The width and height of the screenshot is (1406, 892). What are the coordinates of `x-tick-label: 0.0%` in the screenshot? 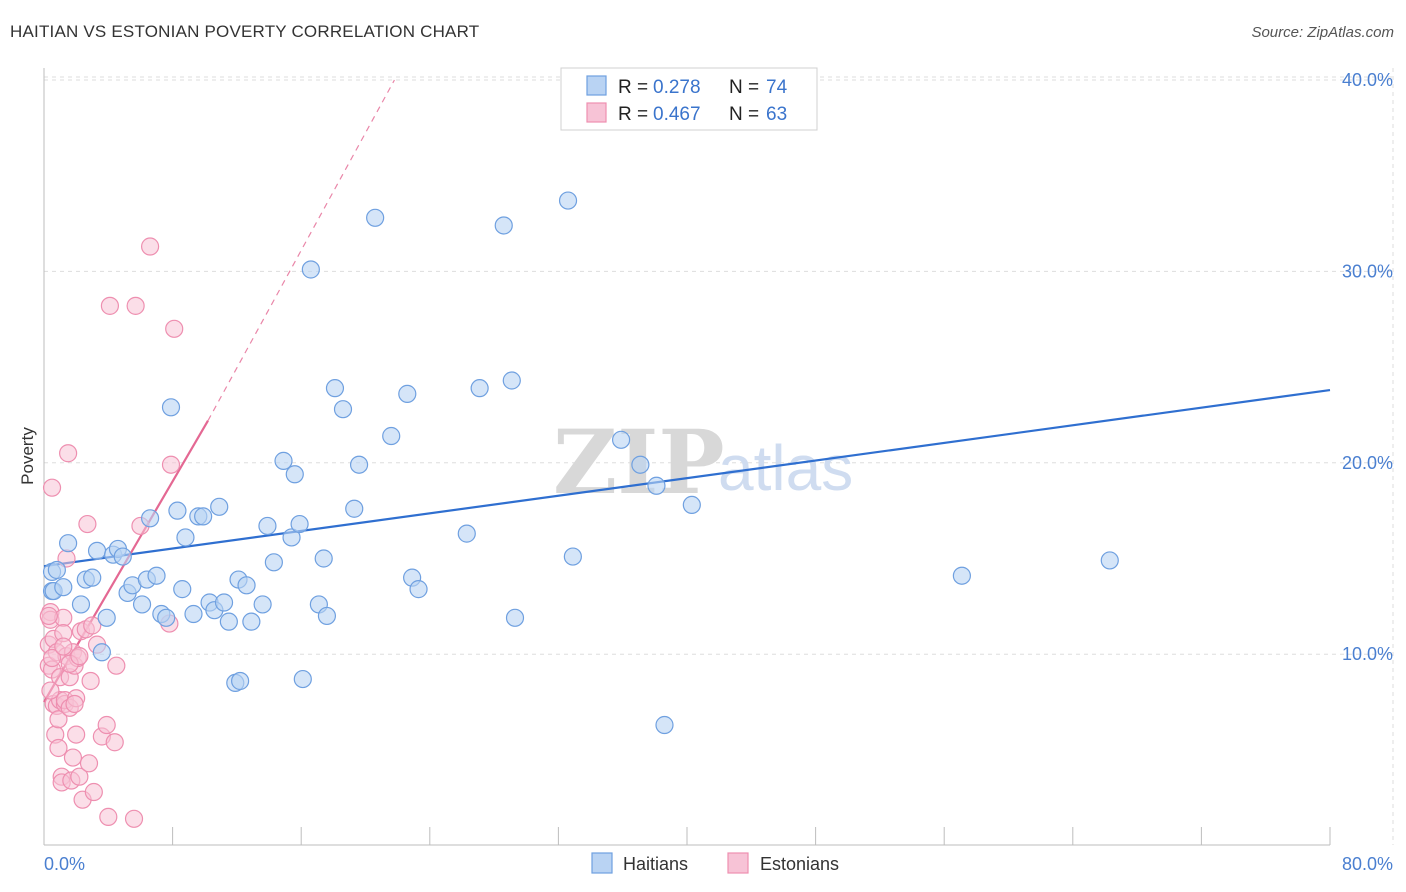 It's located at (64, 864).